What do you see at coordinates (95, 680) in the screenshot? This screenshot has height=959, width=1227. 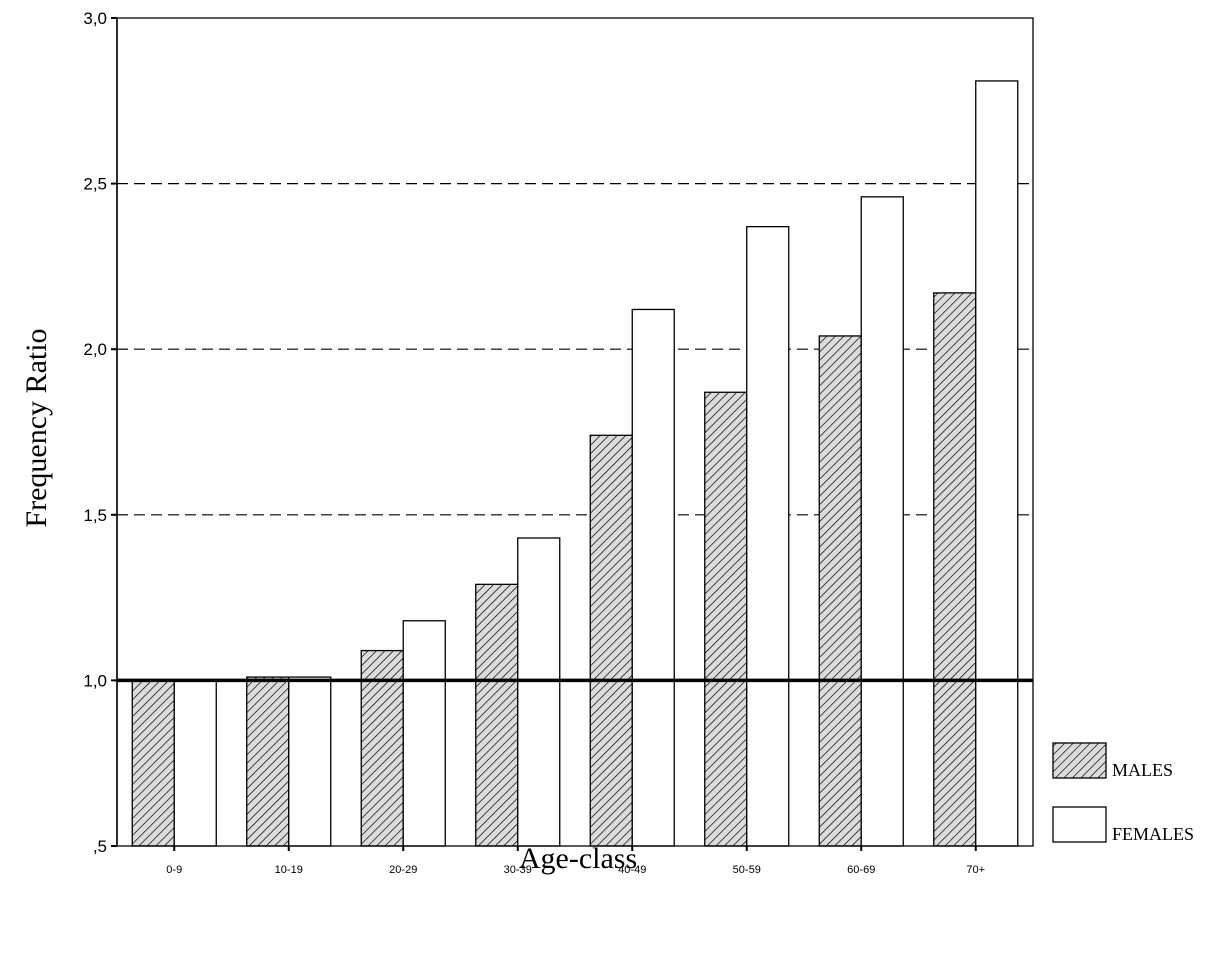 I see `y-tick-label: 1,0` at bounding box center [95, 680].